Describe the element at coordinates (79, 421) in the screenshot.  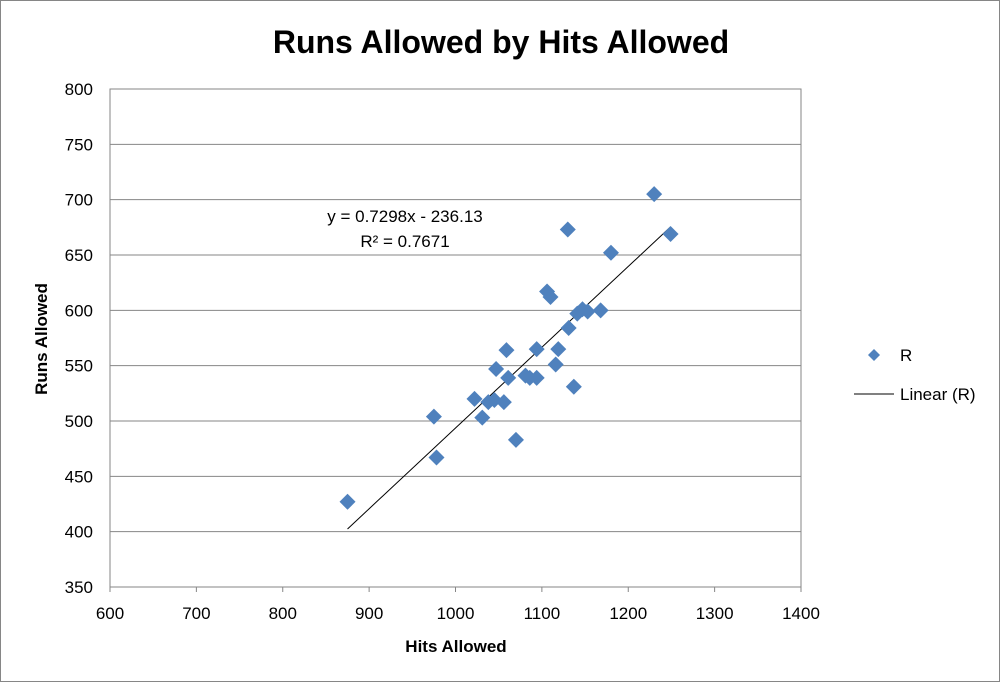
I see `y-tick-label: 500` at that location.